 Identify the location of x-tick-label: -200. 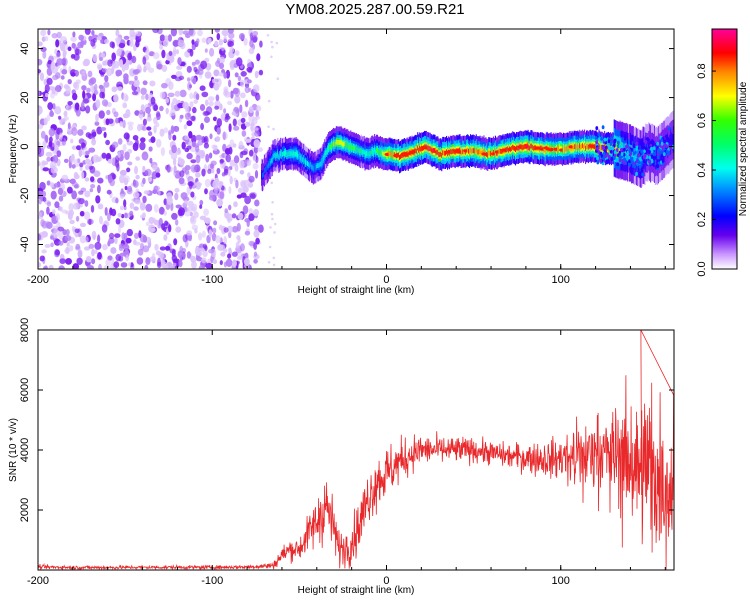
(38, 280).